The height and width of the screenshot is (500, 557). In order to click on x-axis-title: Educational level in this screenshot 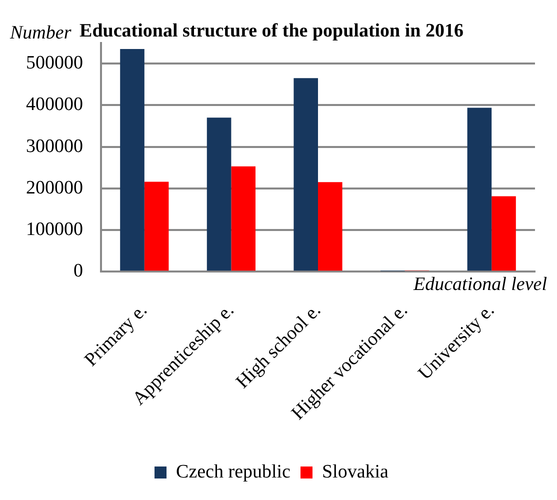, I will do `click(479, 285)`.